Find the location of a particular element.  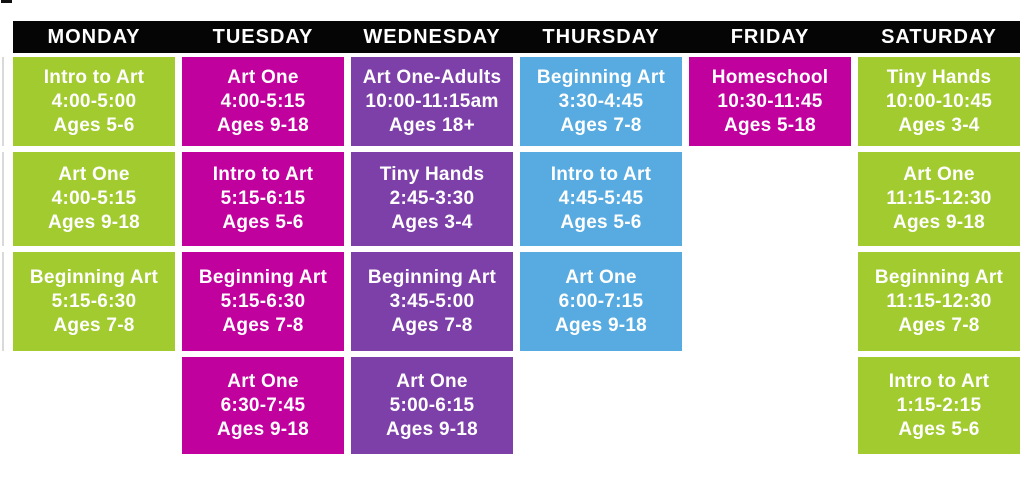

class-card-saturday-3: Beginning Art 11:15-12:30 Ages 7-8 is located at coordinates (939, 301).